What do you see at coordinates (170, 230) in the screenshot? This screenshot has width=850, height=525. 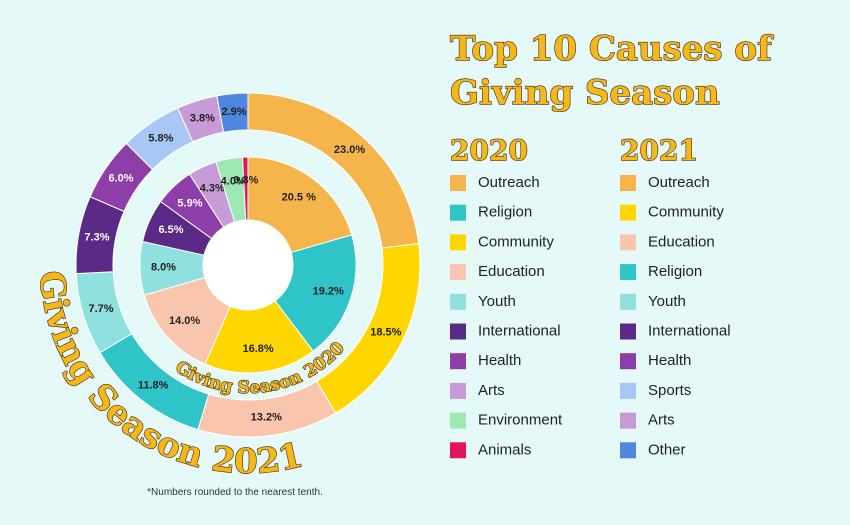 I see `data-label: 6.5%` at bounding box center [170, 230].